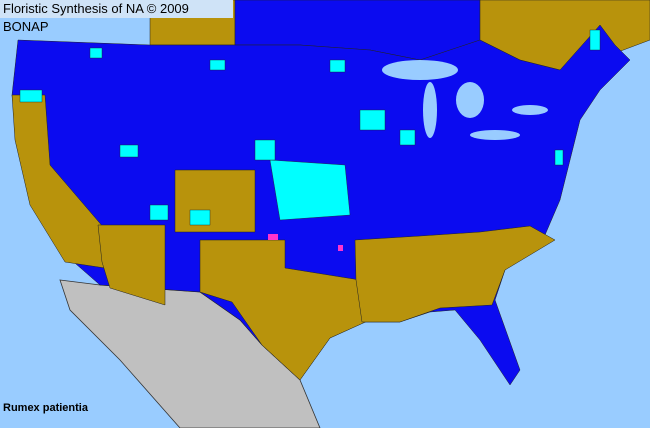 This screenshot has height=428, width=650. What do you see at coordinates (420, 70) in the screenshot?
I see `lake-superior` at bounding box center [420, 70].